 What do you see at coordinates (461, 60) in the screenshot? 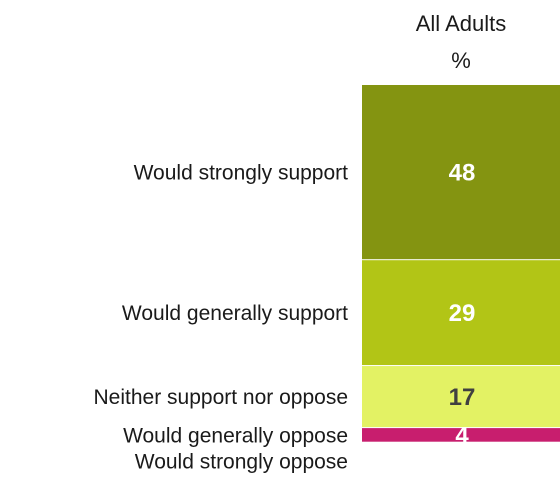
I see `unit-label: %` at bounding box center [461, 60].